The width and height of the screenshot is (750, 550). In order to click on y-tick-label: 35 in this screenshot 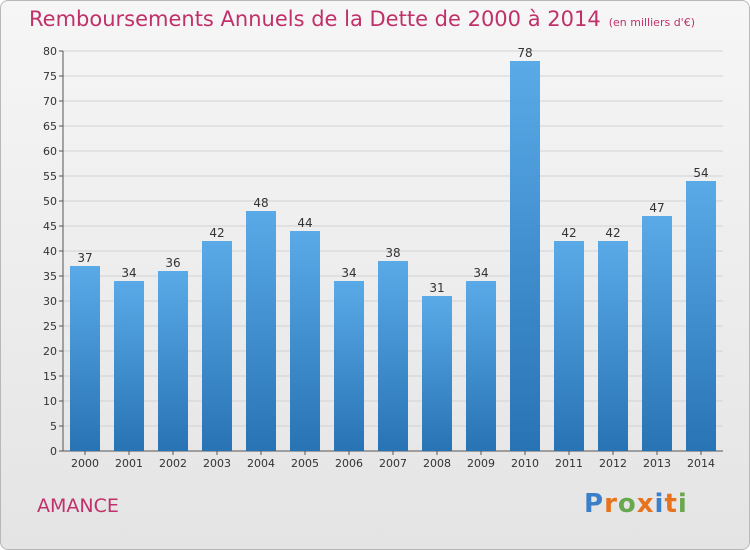, I will do `click(50, 276)`.